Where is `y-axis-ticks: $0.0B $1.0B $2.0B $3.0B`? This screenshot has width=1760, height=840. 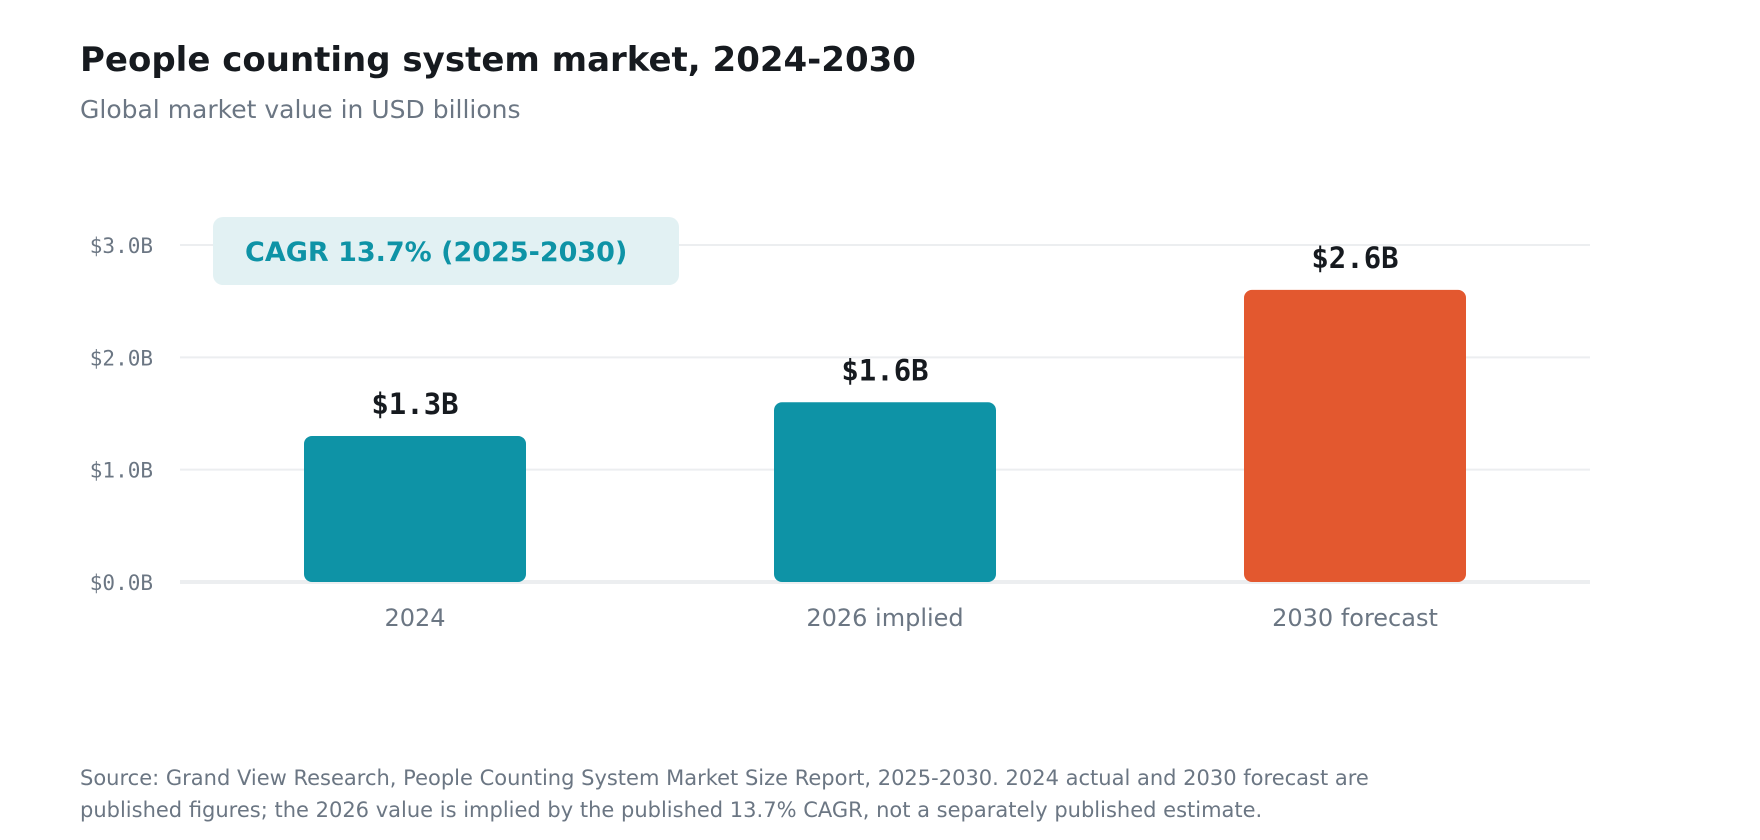
y-axis-ticks: $0.0B $1.0B $2.0B $3.0B is located at coordinates (121, 414).